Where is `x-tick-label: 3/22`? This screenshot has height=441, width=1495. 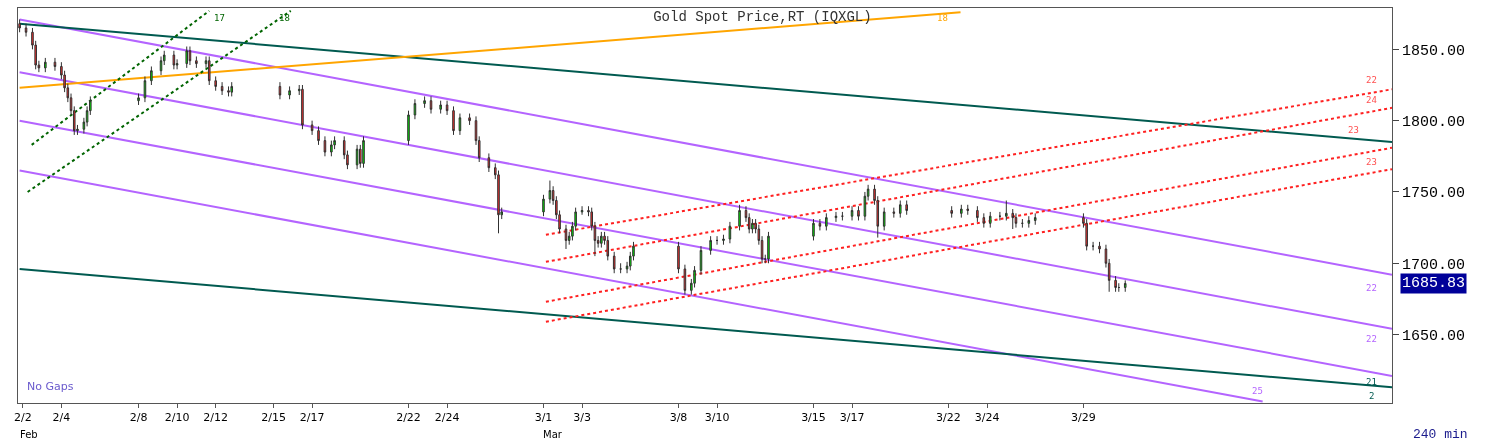 x-tick-label: 3/22 is located at coordinates (948, 418).